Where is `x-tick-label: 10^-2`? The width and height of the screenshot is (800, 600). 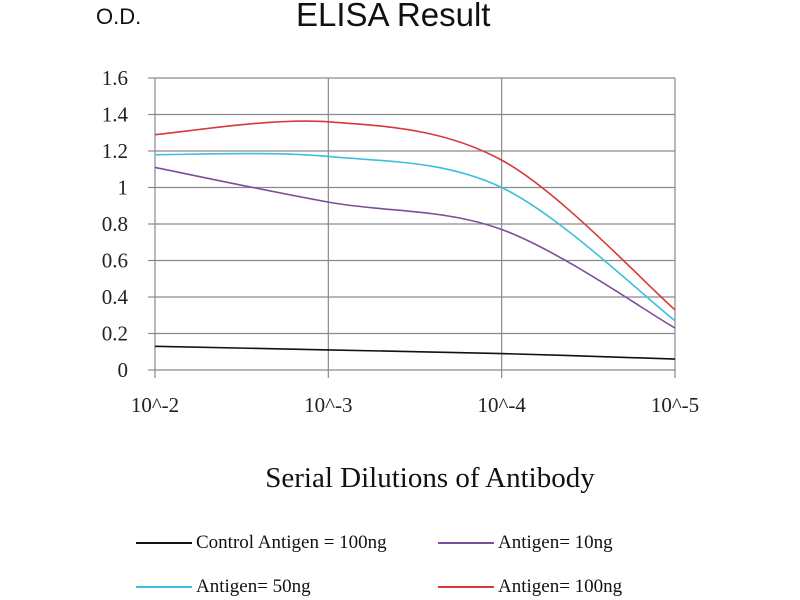
x-tick-label: 10^-2 is located at coordinates (155, 405).